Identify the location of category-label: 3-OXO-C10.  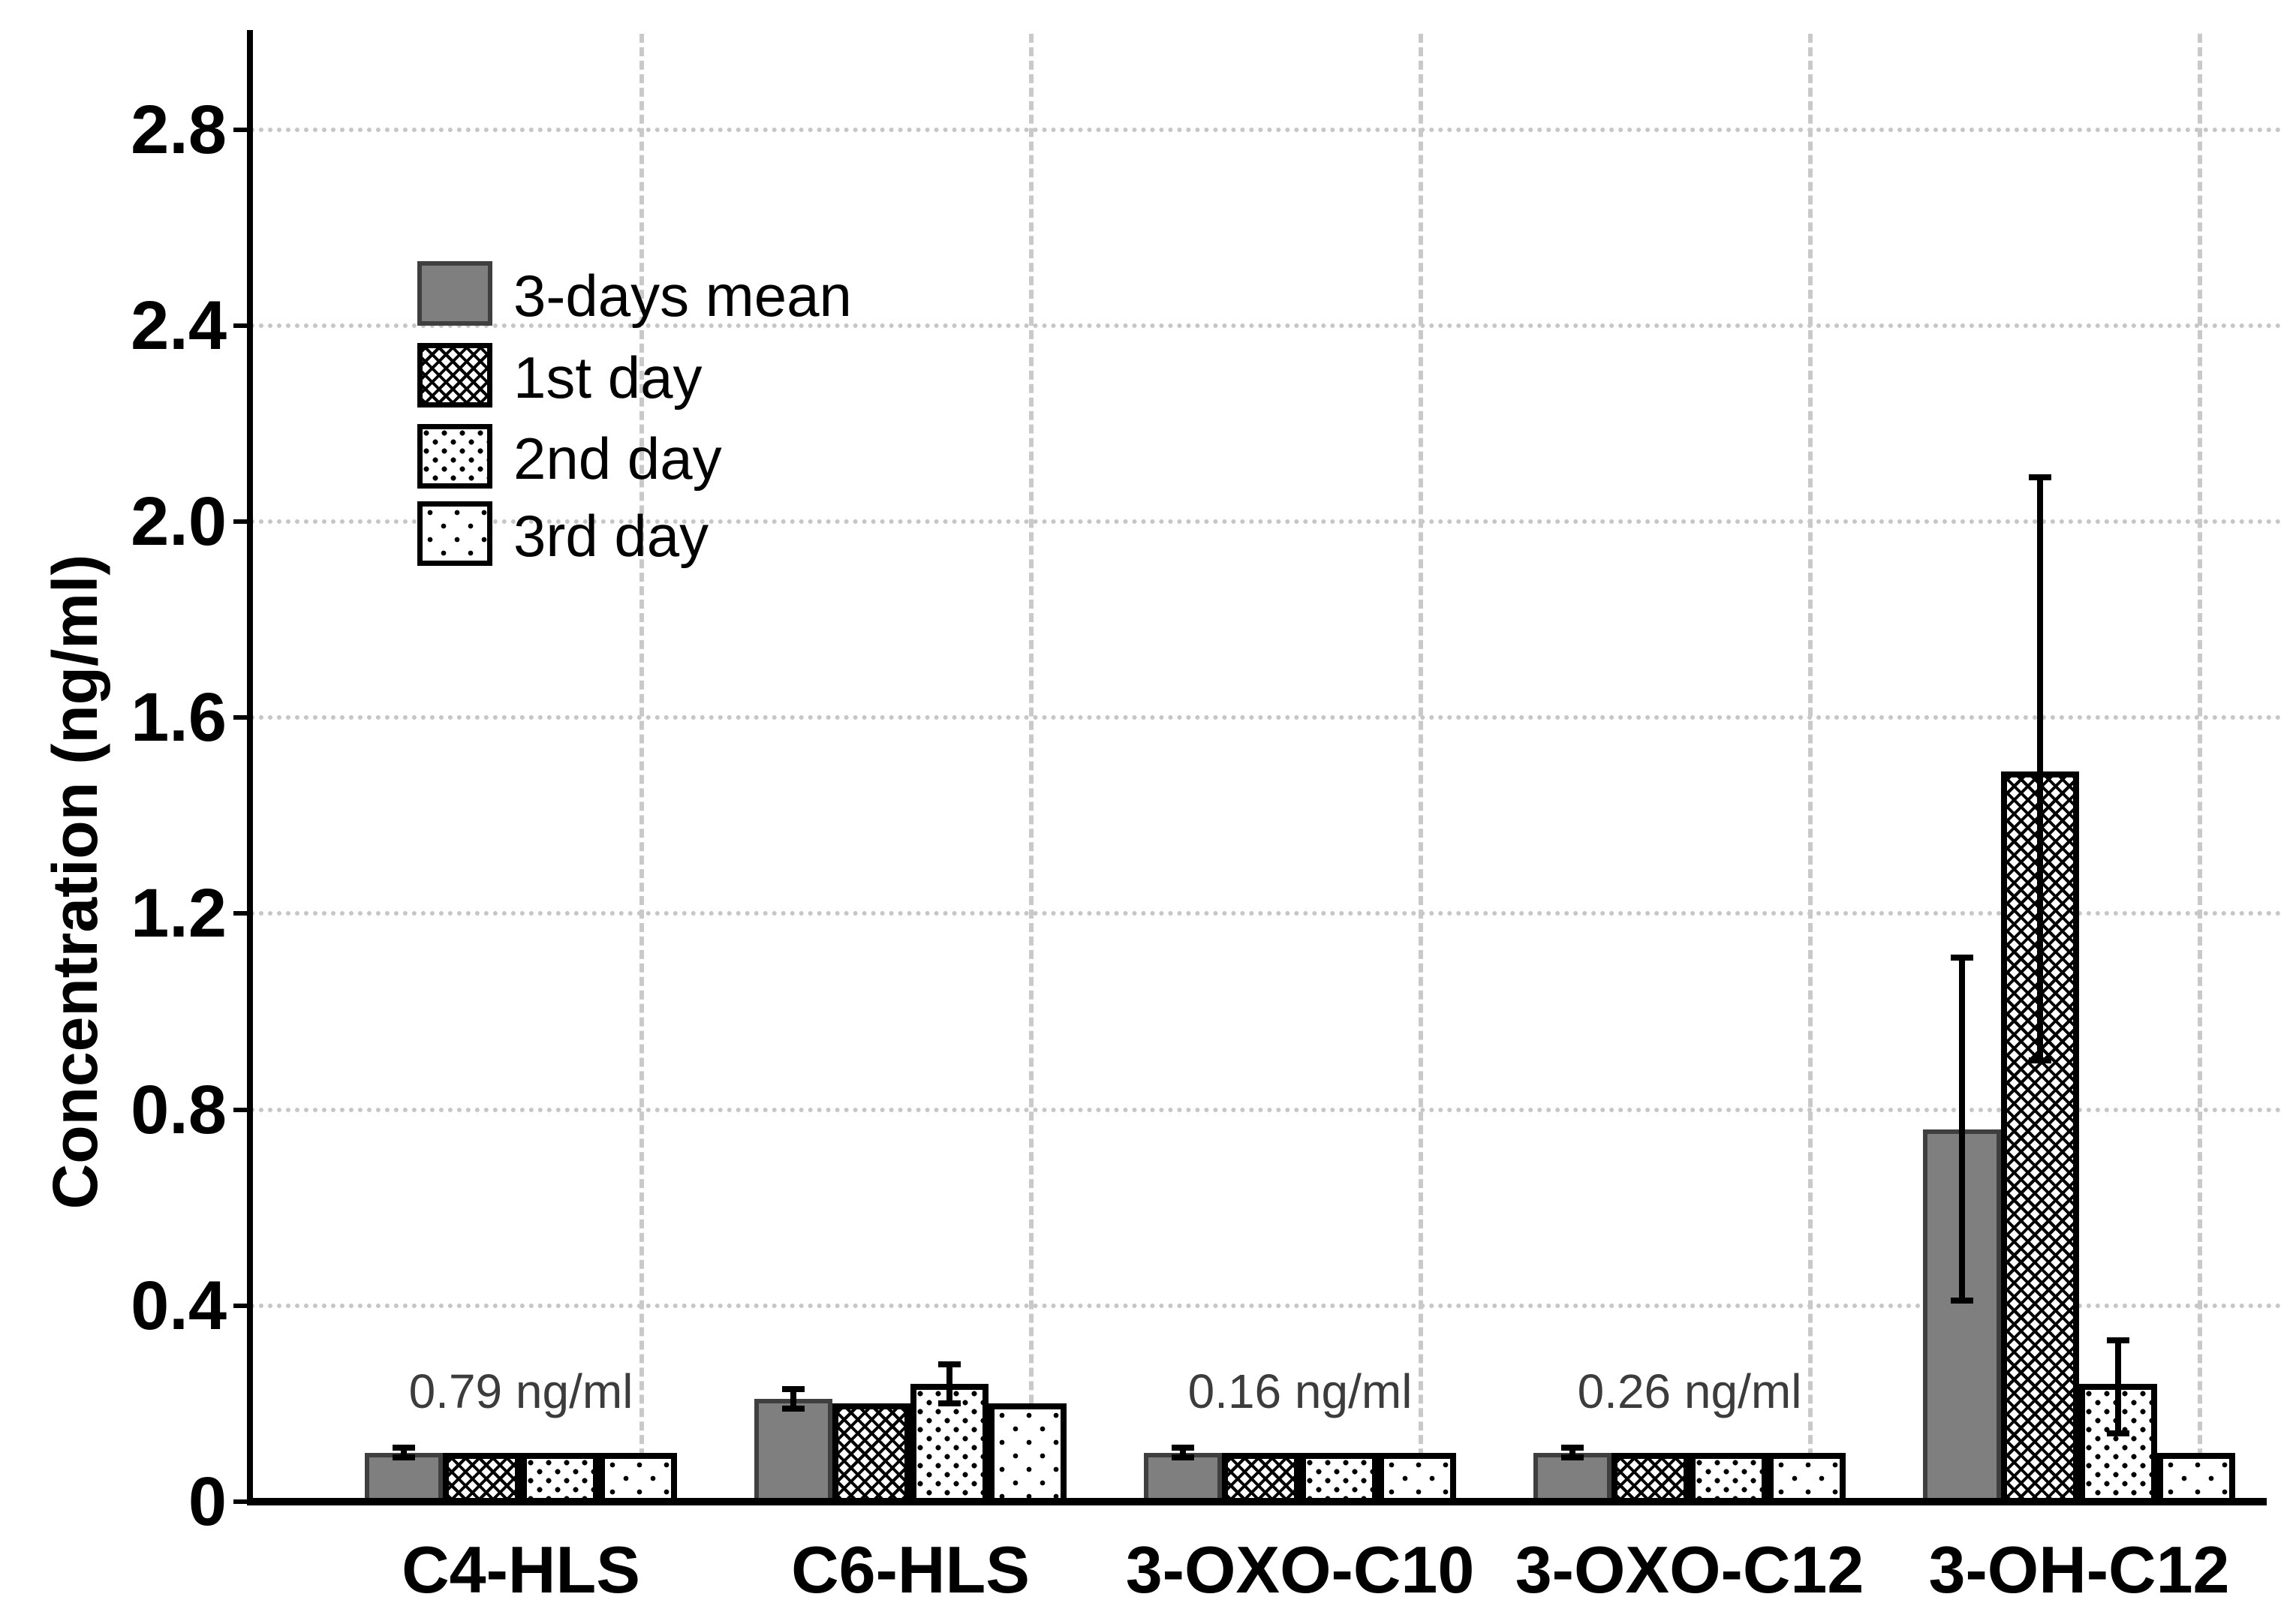
(1300, 1569).